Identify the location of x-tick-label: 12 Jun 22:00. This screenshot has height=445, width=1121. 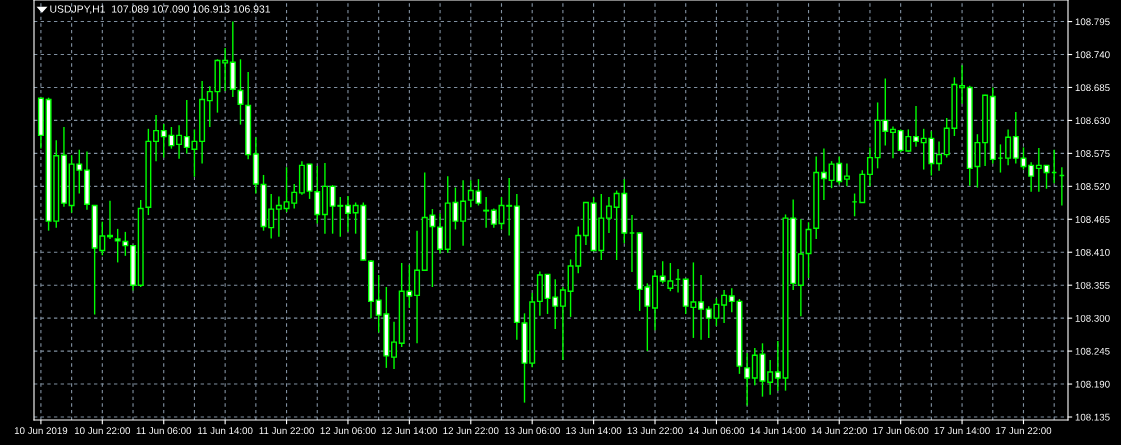
(471, 431).